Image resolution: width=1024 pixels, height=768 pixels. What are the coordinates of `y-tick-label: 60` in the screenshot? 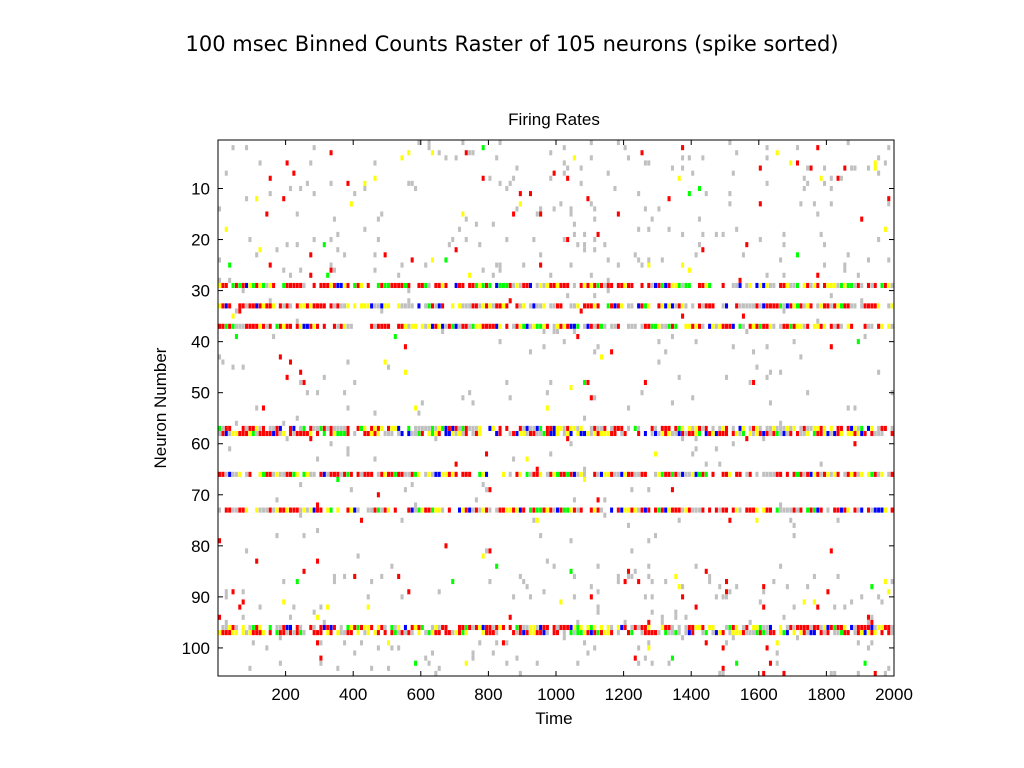 It's located at (200, 444).